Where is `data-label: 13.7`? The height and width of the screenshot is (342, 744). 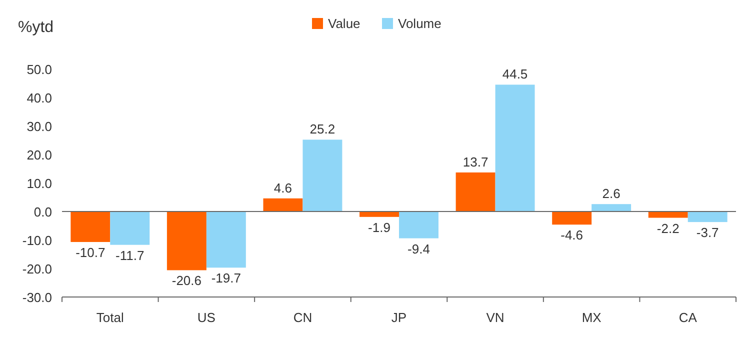
data-label: 13.7 is located at coordinates (475, 162).